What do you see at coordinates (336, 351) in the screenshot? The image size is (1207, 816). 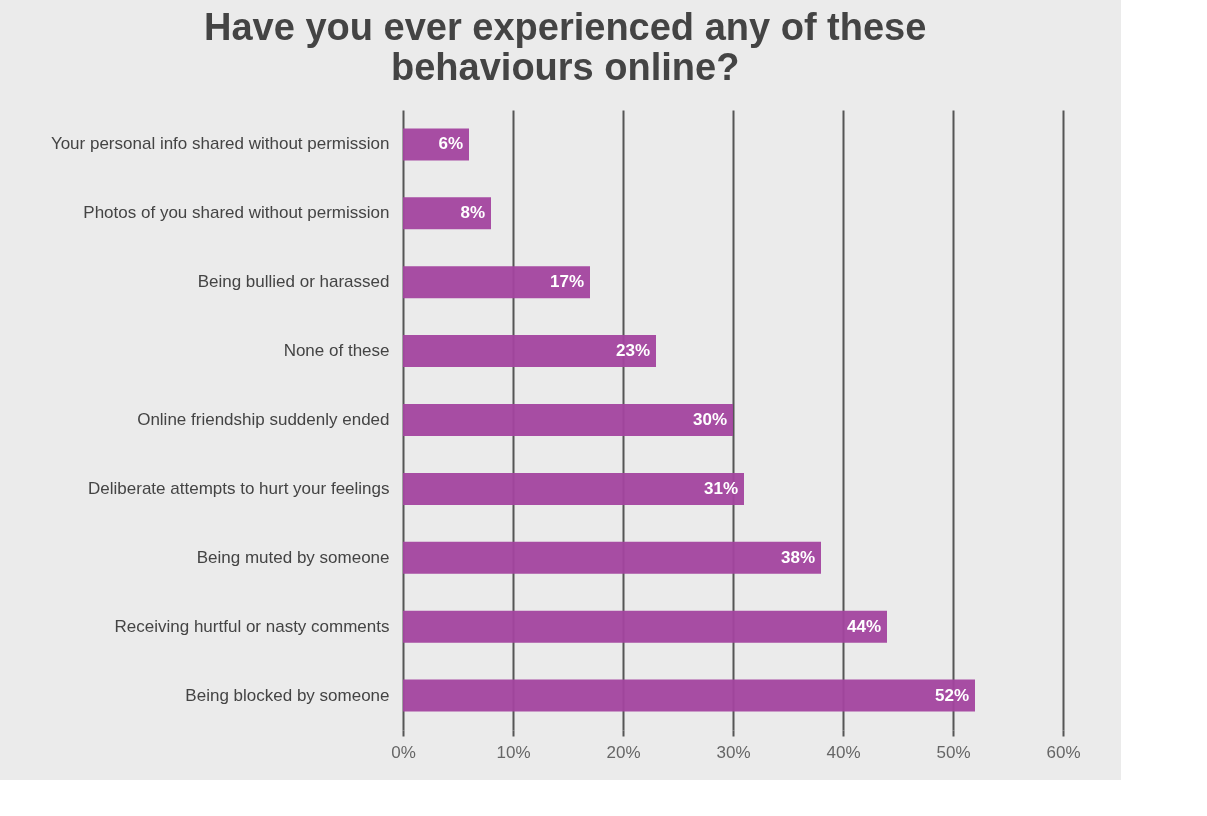 I see `y-tick-label: None of these` at bounding box center [336, 351].